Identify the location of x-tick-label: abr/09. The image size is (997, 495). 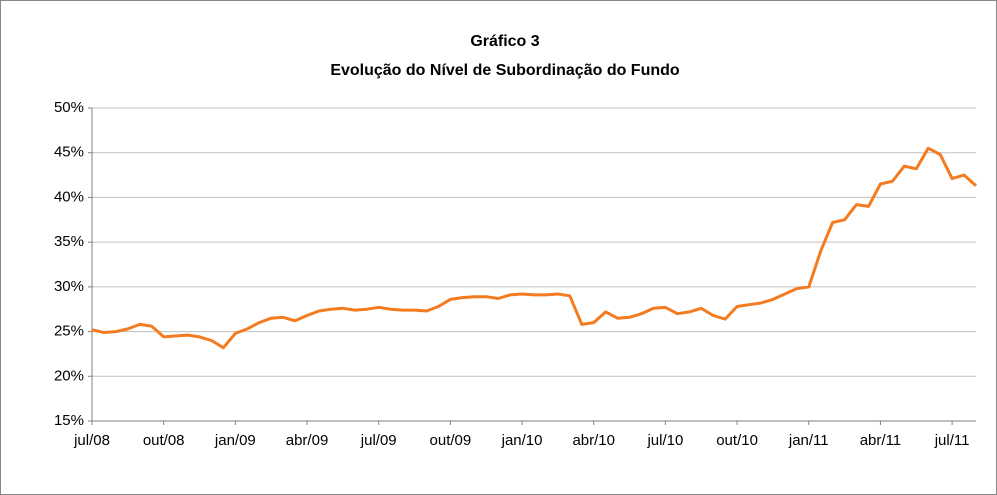
(307, 440).